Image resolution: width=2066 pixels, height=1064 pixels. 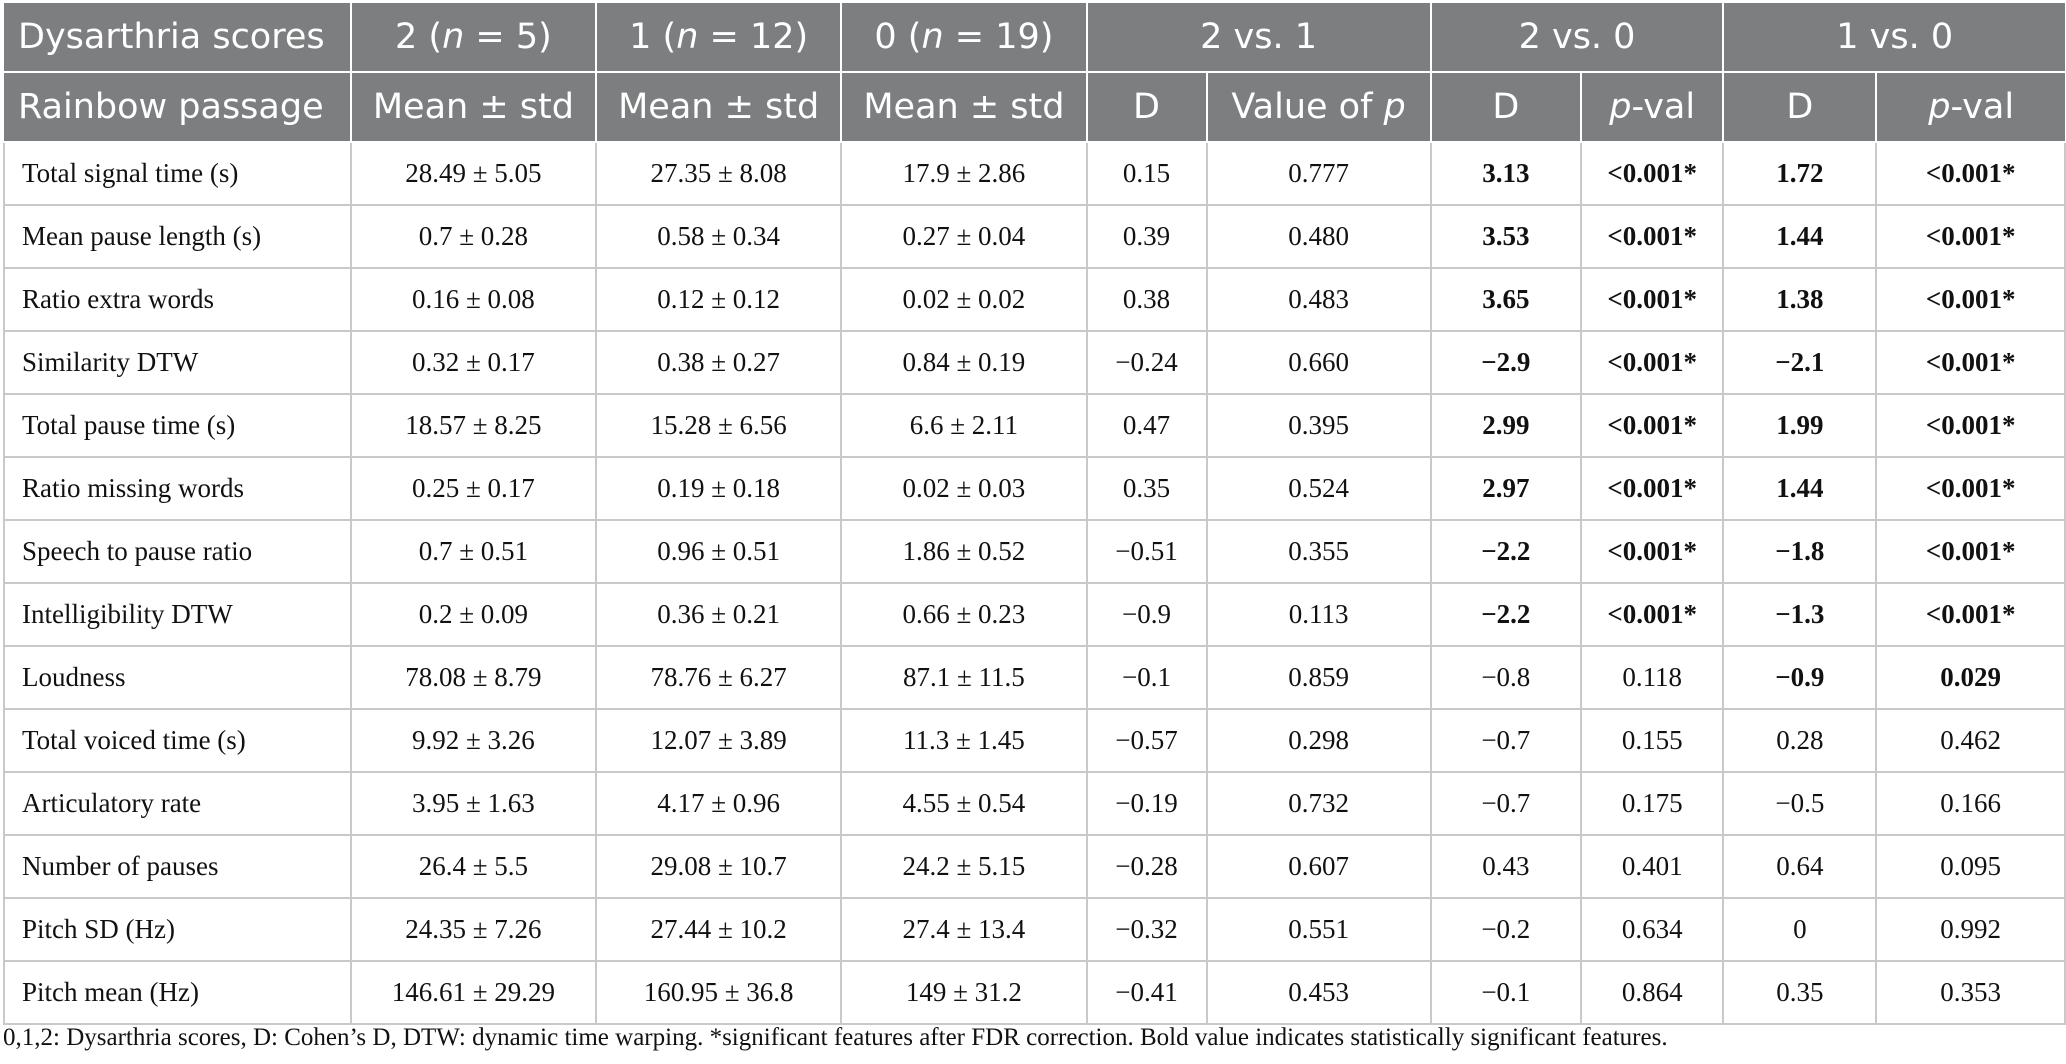 I want to click on p-value-2v1-cell: 0.113, so click(x=1319, y=615).